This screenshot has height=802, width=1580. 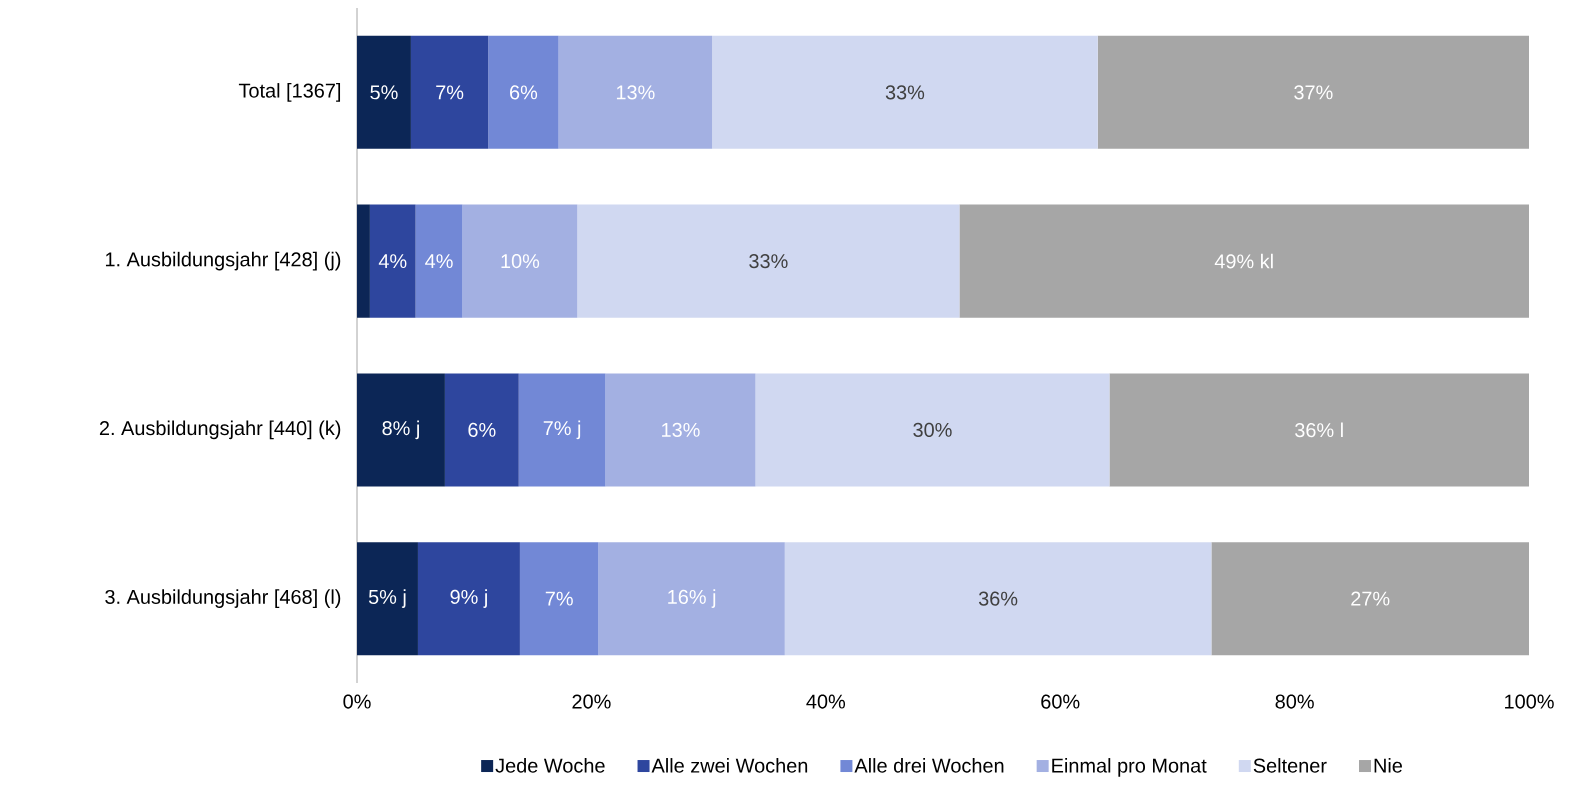 I want to click on y-tick-label: Total [1367], so click(x=289, y=92).